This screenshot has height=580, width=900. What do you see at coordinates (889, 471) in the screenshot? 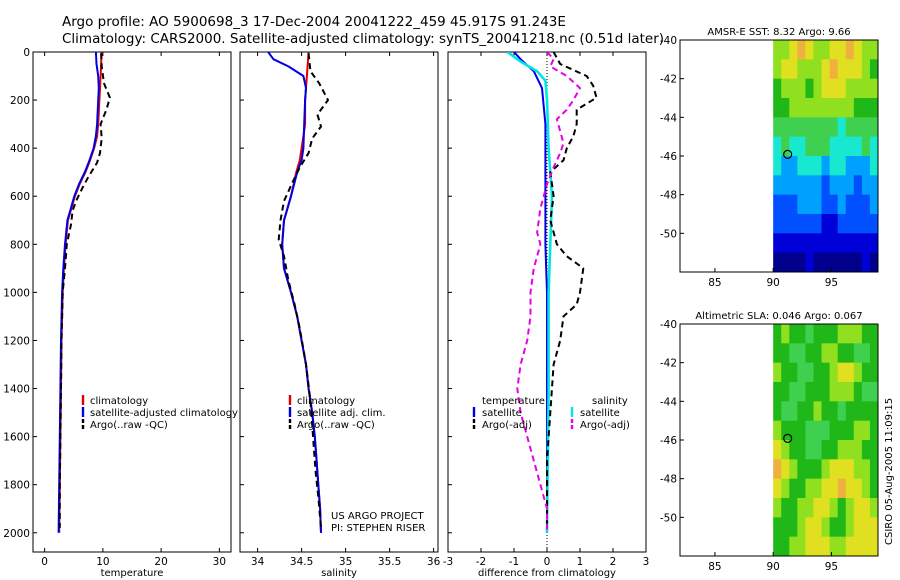
I see `credit-text: CSIRO 05-Aug-2005 11:09:15` at bounding box center [889, 471].